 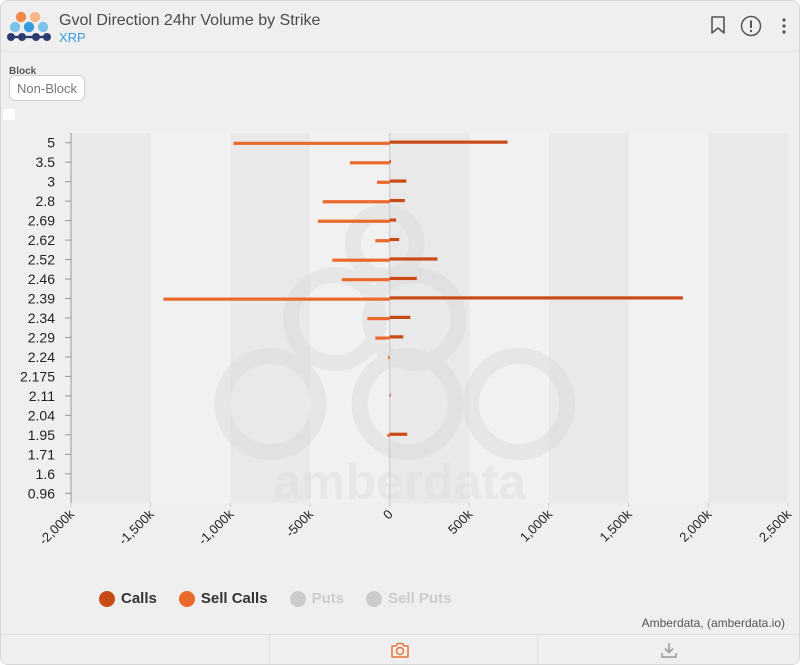 What do you see at coordinates (51, 143) in the screenshot?
I see `y-tick-label: 5` at bounding box center [51, 143].